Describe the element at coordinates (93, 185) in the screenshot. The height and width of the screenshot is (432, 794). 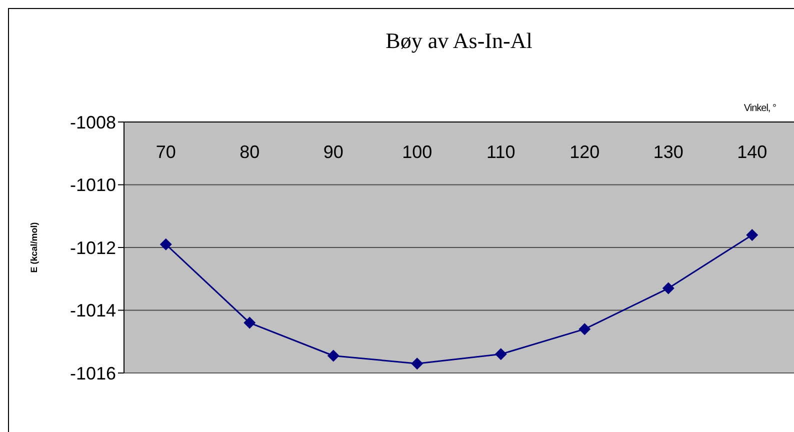
I see `y-tick-label: -1010` at that location.